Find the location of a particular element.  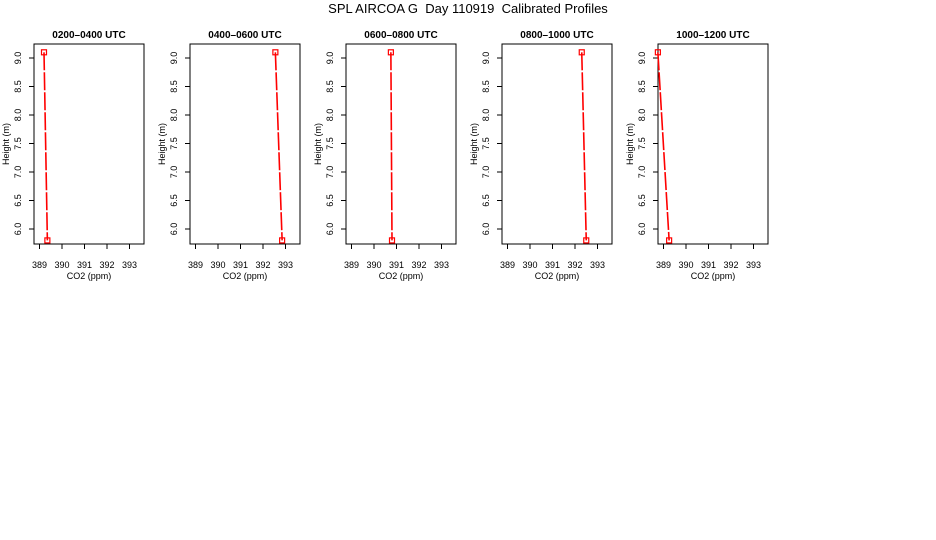

panel-title: 0200–0400 UTC is located at coordinates (88, 35).